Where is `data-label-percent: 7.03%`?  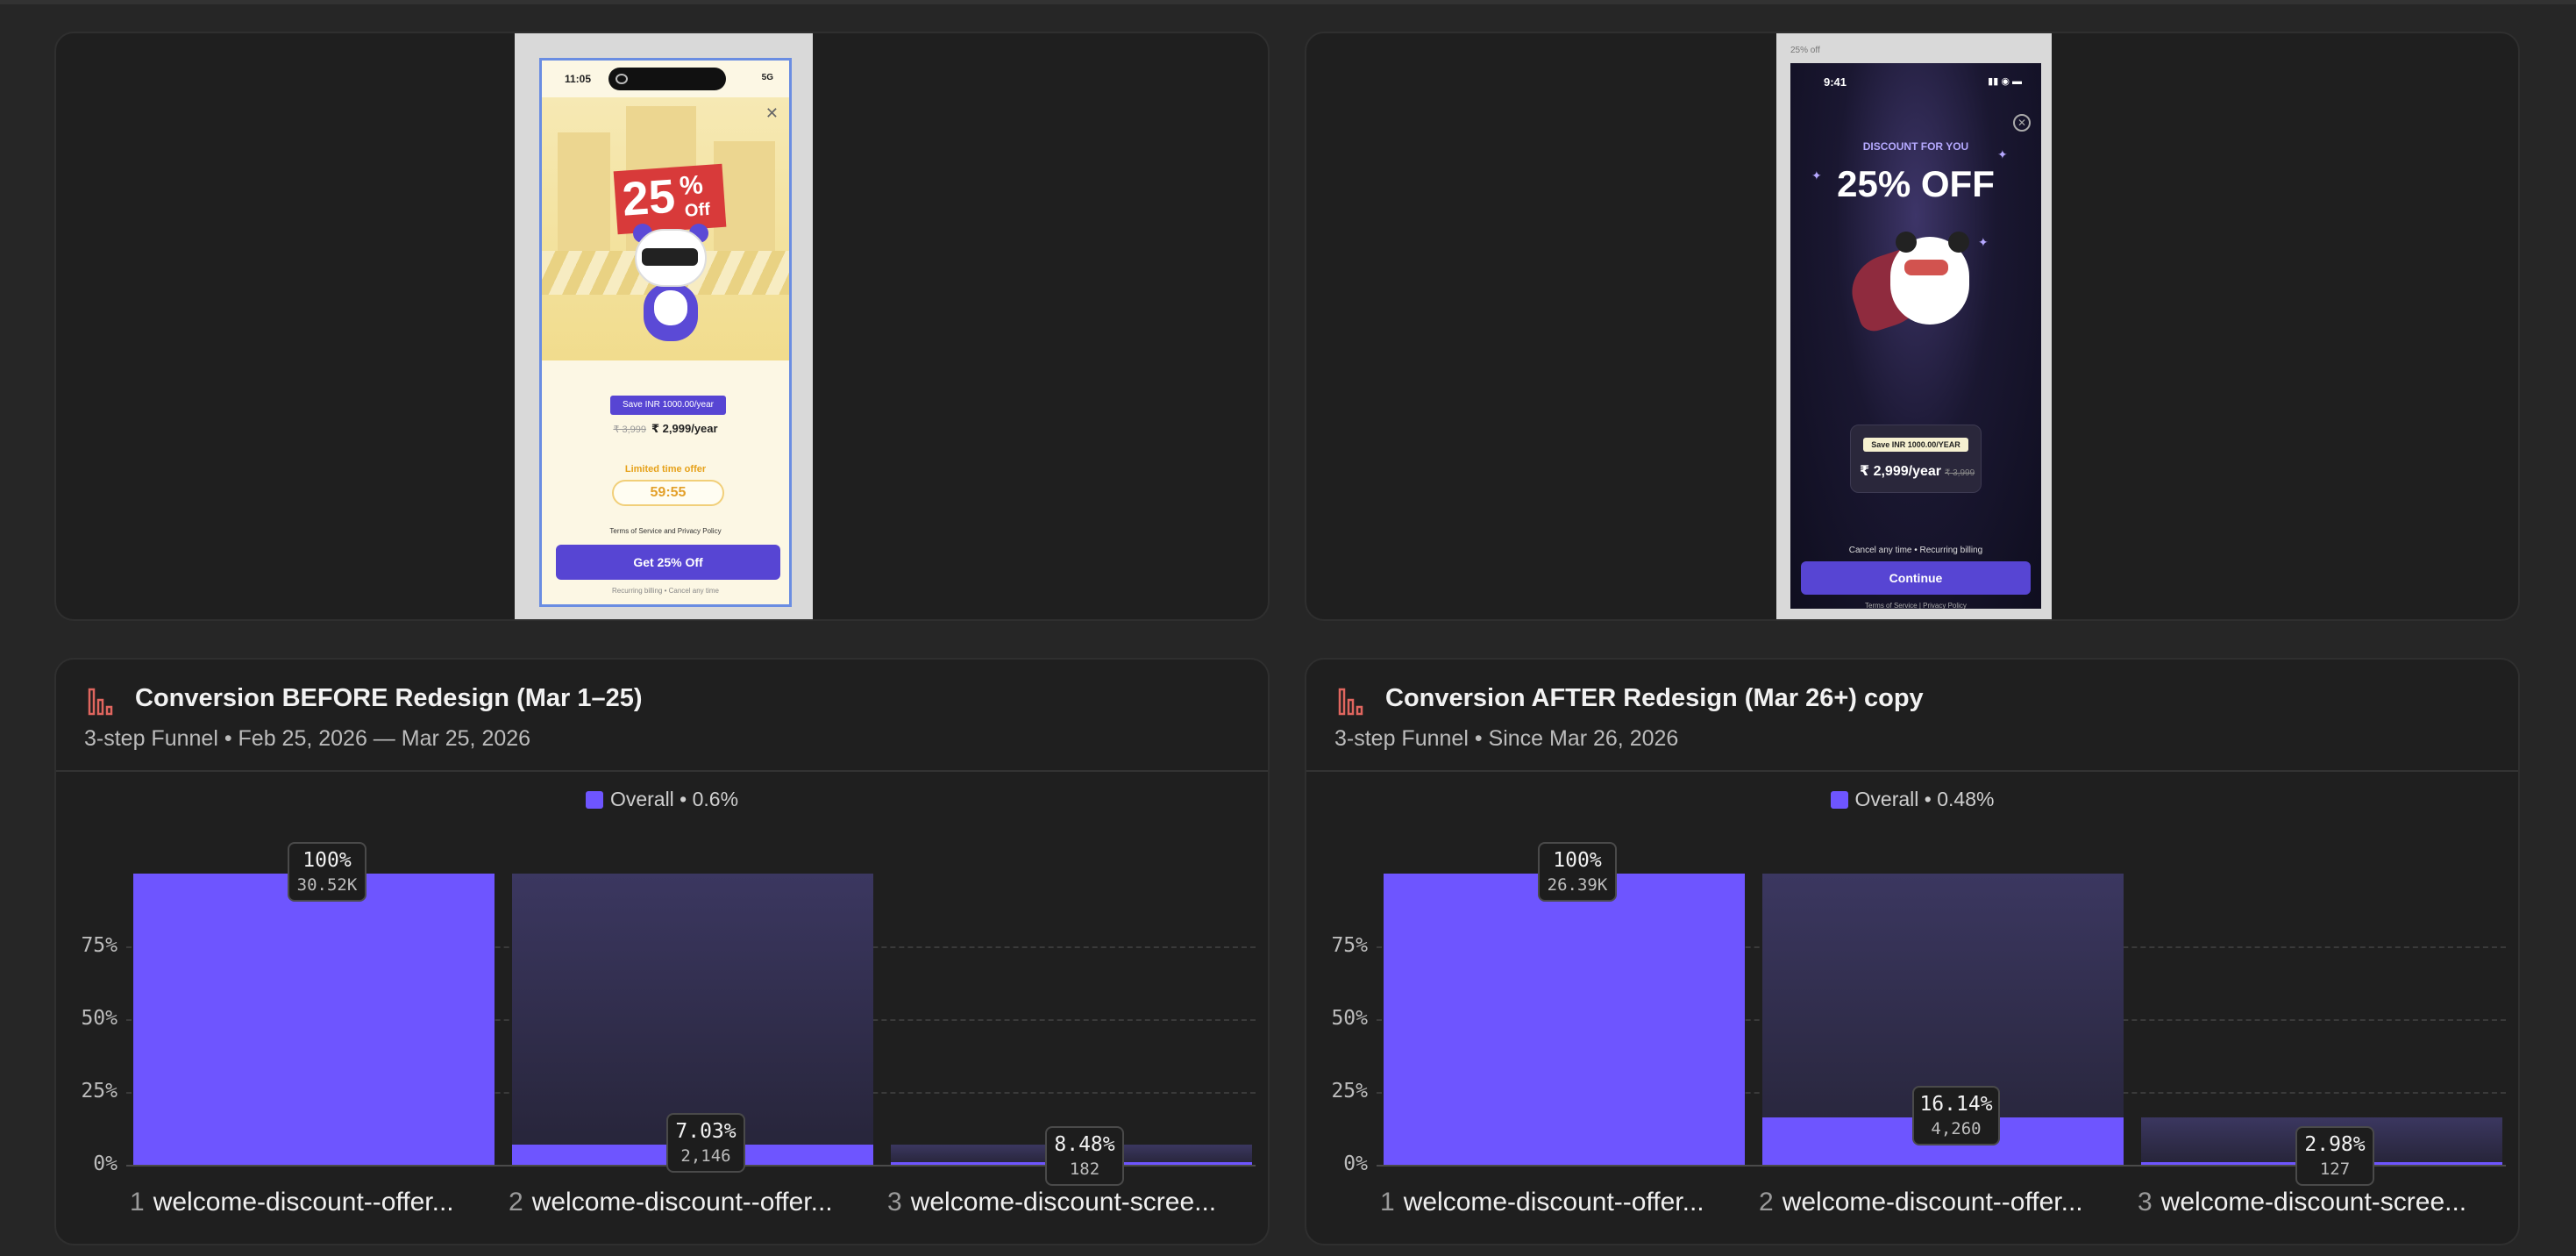
data-label-percent: 7.03% is located at coordinates (706, 1131).